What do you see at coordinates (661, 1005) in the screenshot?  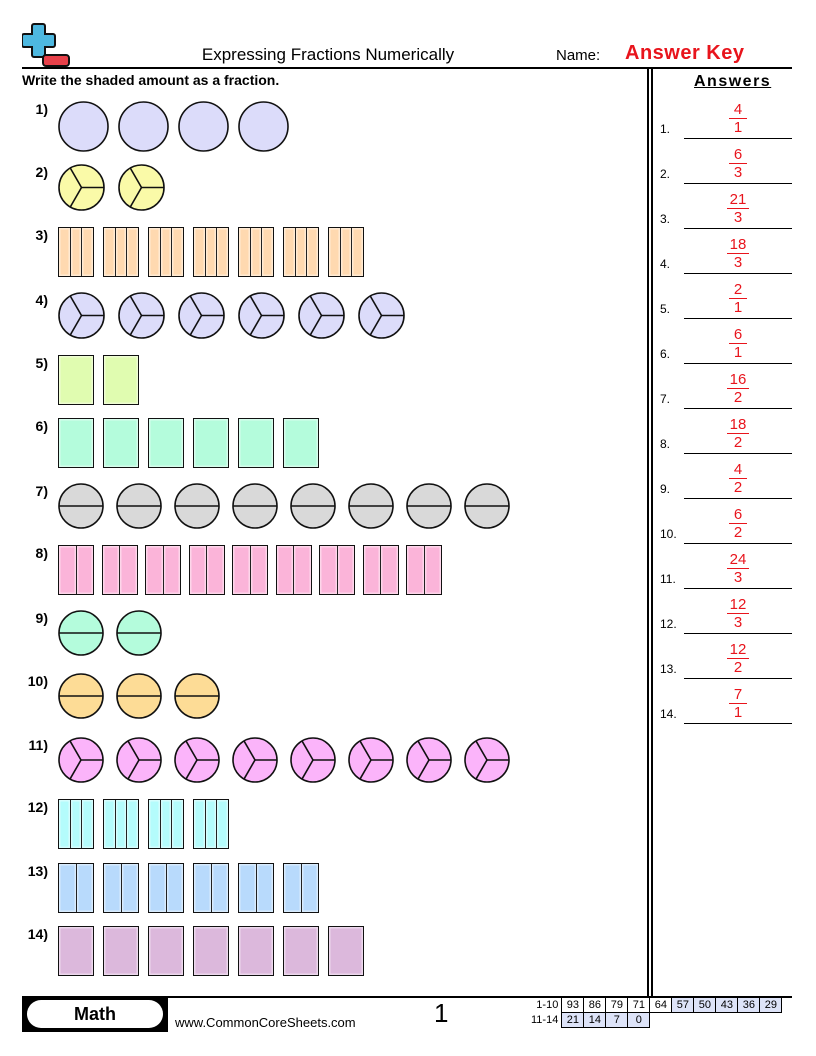 I see `score-cell: 64` at bounding box center [661, 1005].